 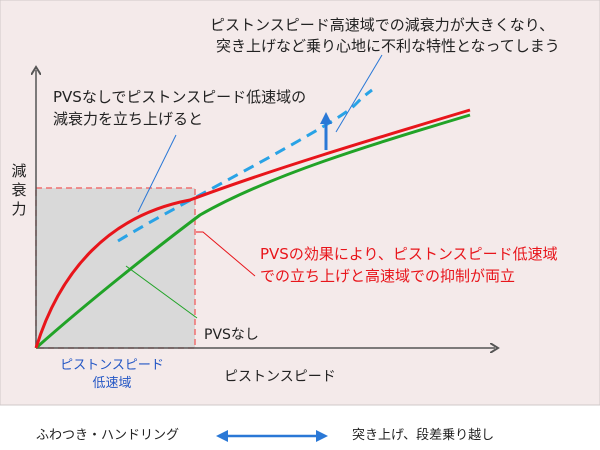 What do you see at coordinates (245, 165) in the screenshot?
I see `dashed-curve-pvs-none-raised` at bounding box center [245, 165].